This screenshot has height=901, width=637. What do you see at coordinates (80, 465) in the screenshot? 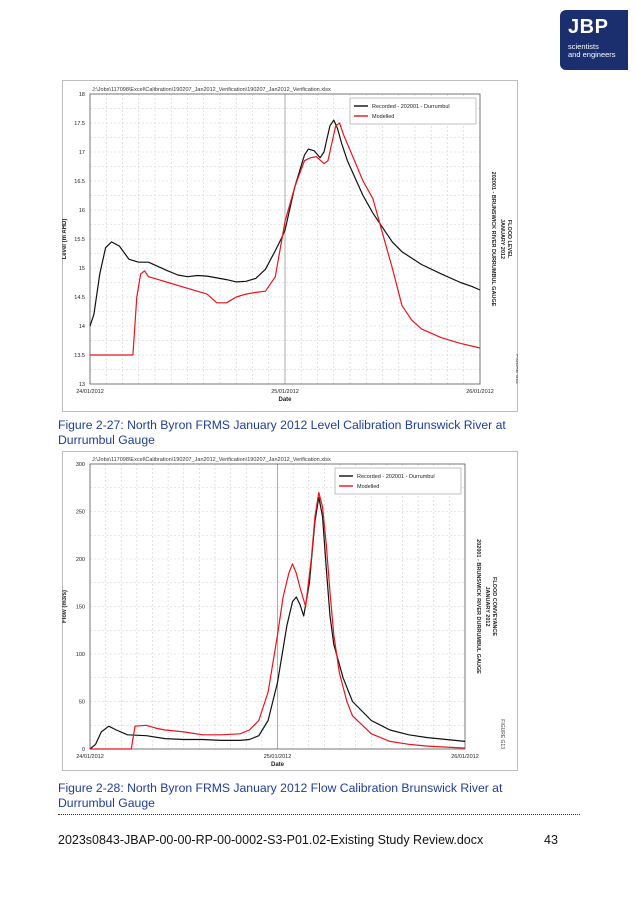
I see `y-tick-label: 300` at bounding box center [80, 465].